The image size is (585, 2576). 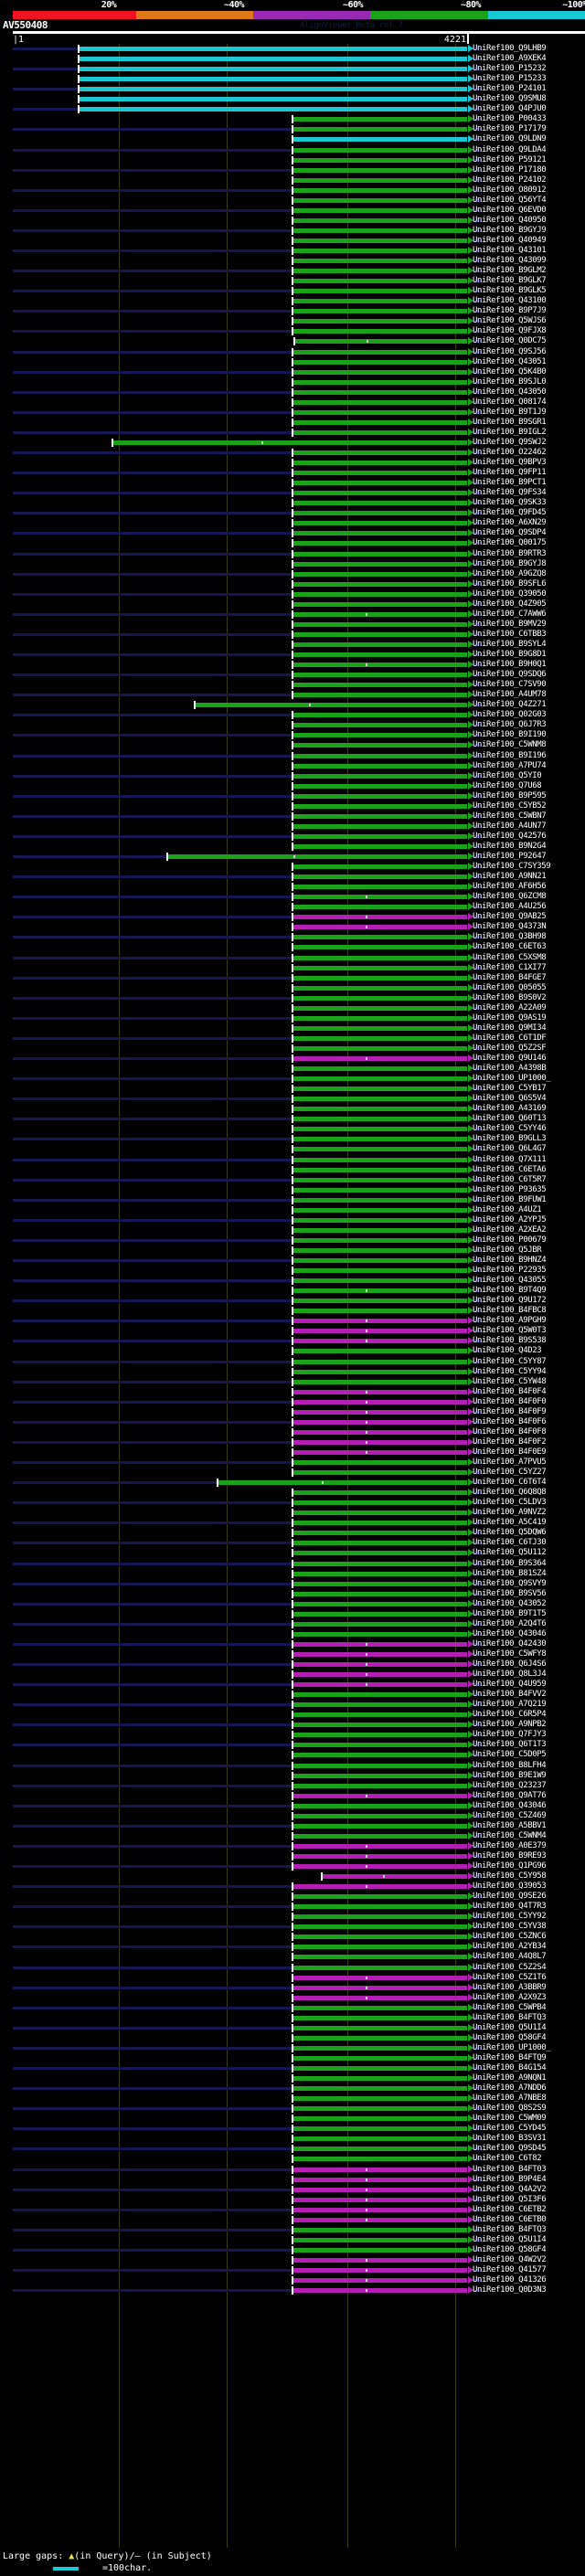 What do you see at coordinates (293, 1139) in the screenshot?
I see `alignment-row: UniRef100_B9GLL3` at bounding box center [293, 1139].